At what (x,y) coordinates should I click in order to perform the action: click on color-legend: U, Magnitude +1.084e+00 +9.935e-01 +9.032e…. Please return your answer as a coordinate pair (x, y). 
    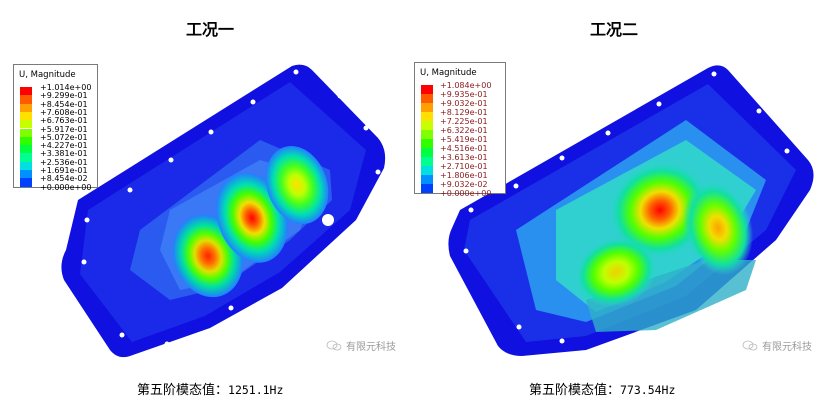
    Looking at the image, I should click on (460, 130).